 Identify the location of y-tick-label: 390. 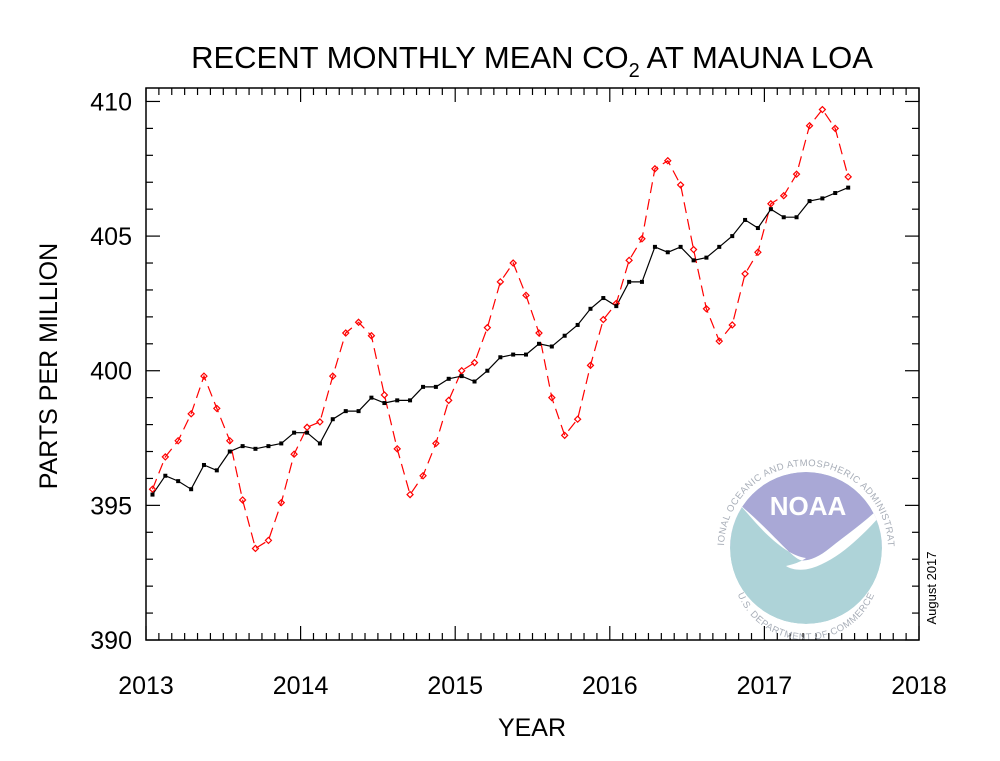
(111, 641).